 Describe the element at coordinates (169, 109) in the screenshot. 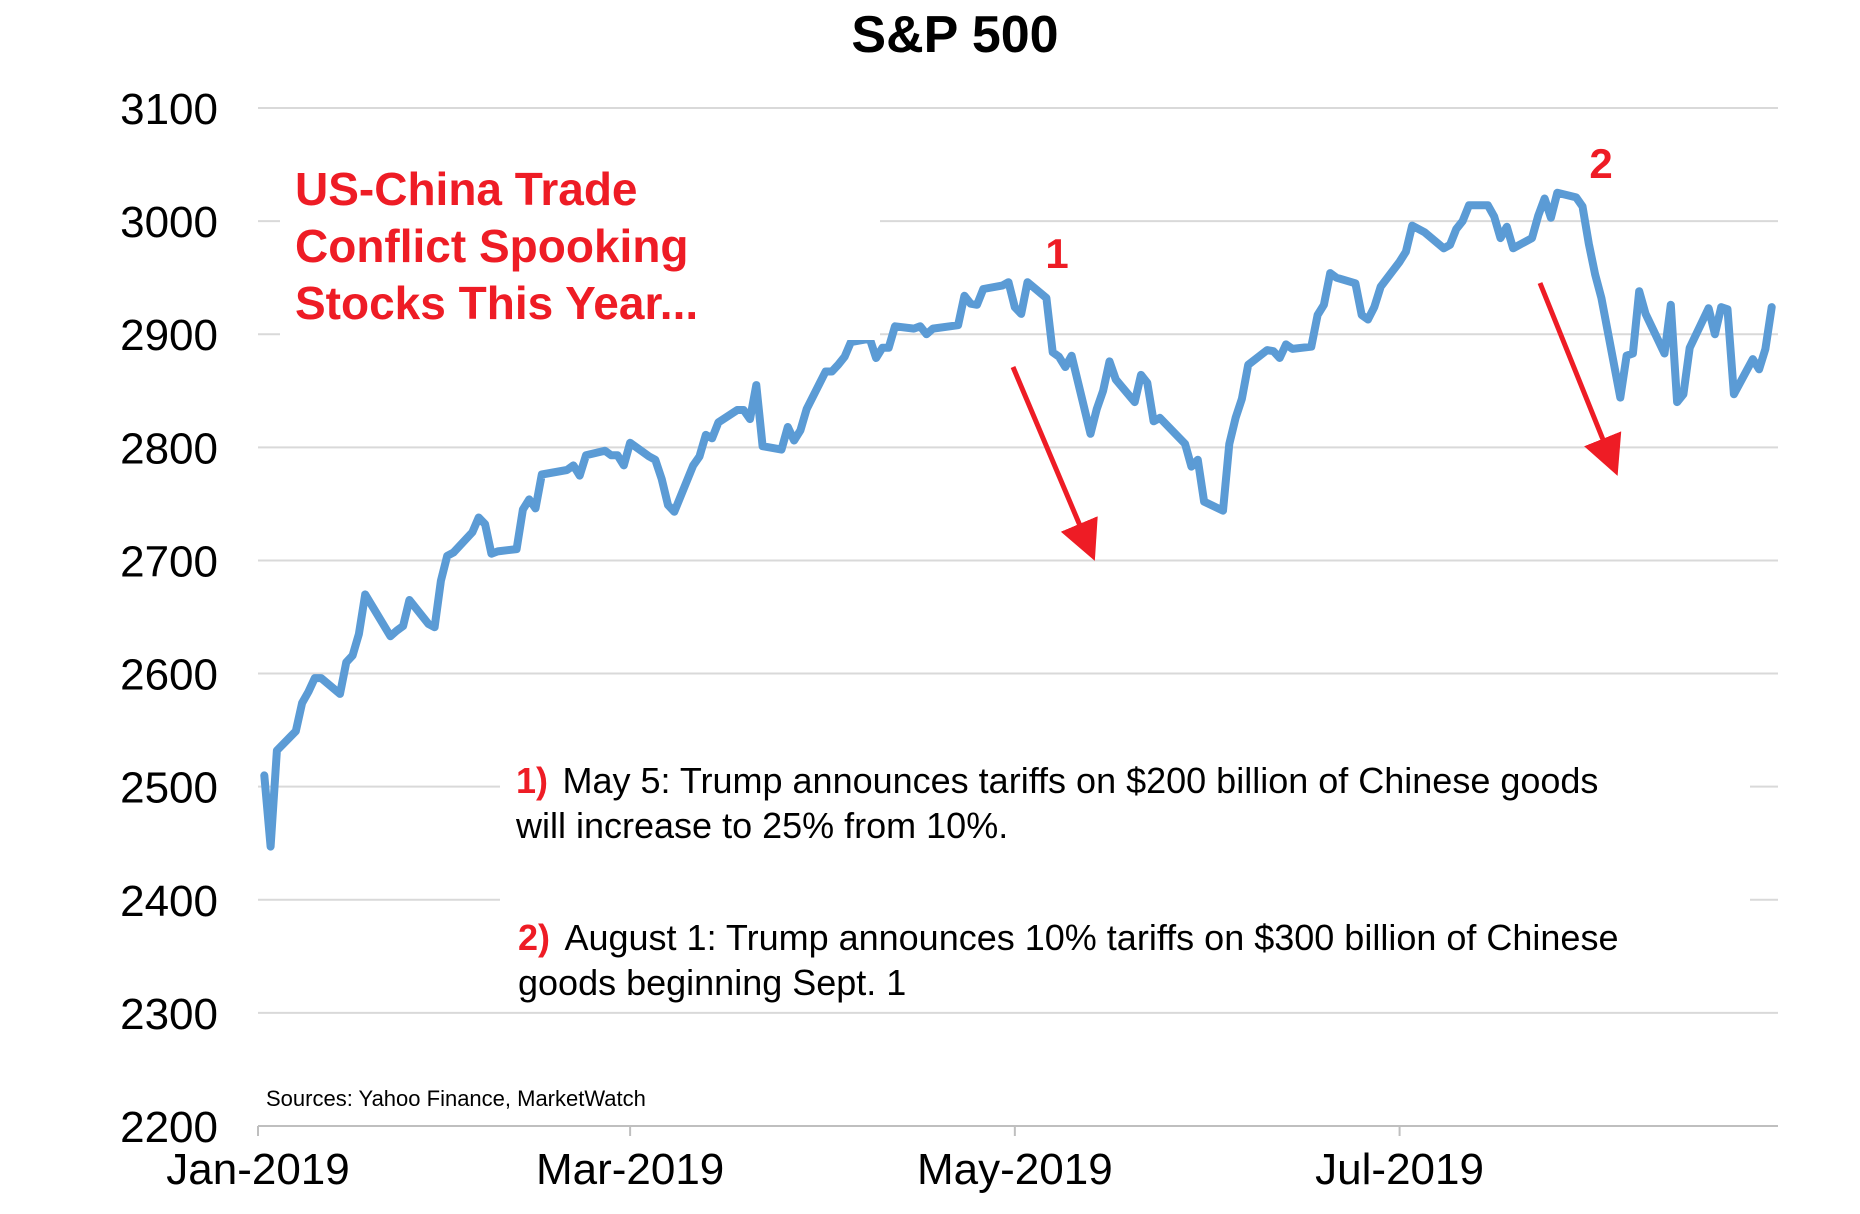

I see `y-tick-label-3100: 3100` at that location.